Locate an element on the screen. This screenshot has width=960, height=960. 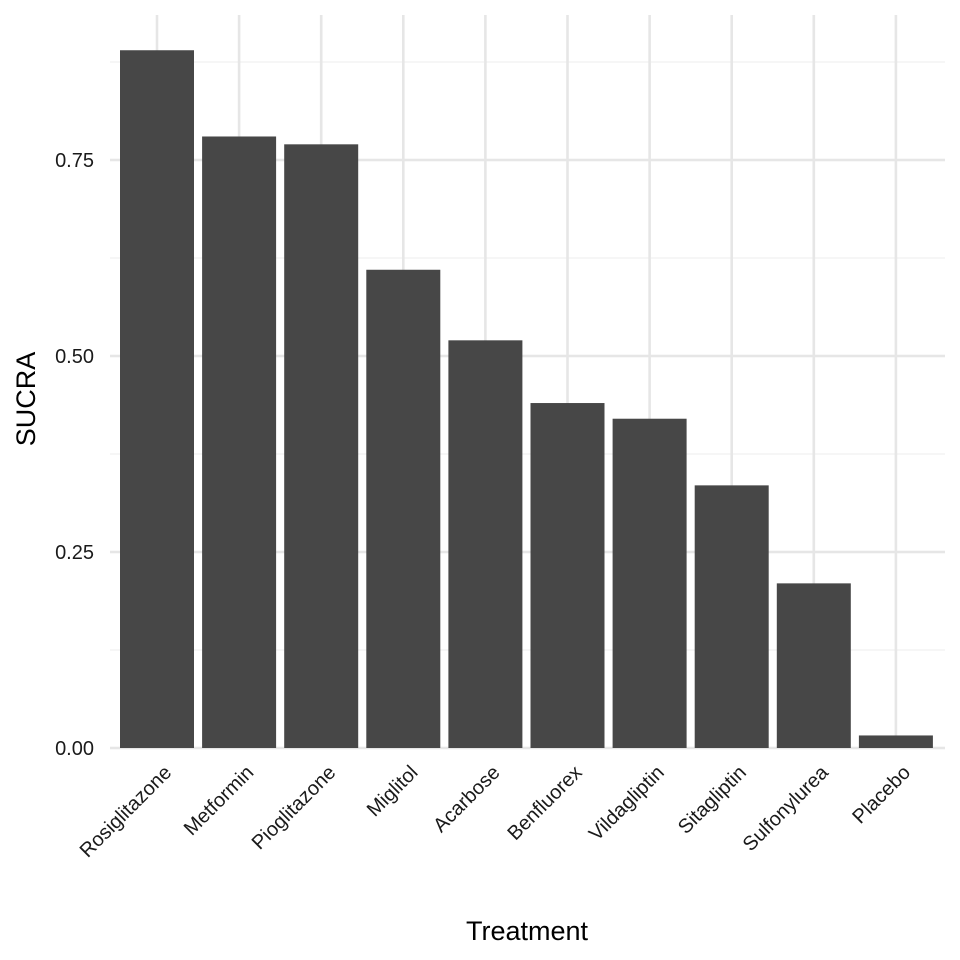
y-axis-ticks: 0.00 0.25 0.50 0.75 is located at coordinates (74, 455).